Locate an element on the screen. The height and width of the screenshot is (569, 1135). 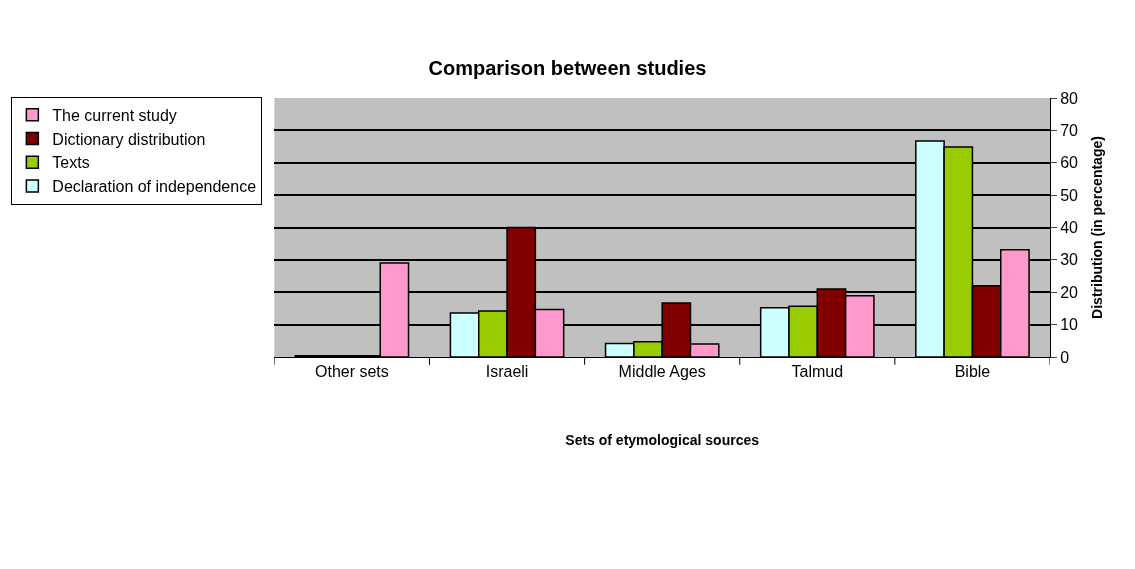
y-tick-label: 70 is located at coordinates (1069, 130).